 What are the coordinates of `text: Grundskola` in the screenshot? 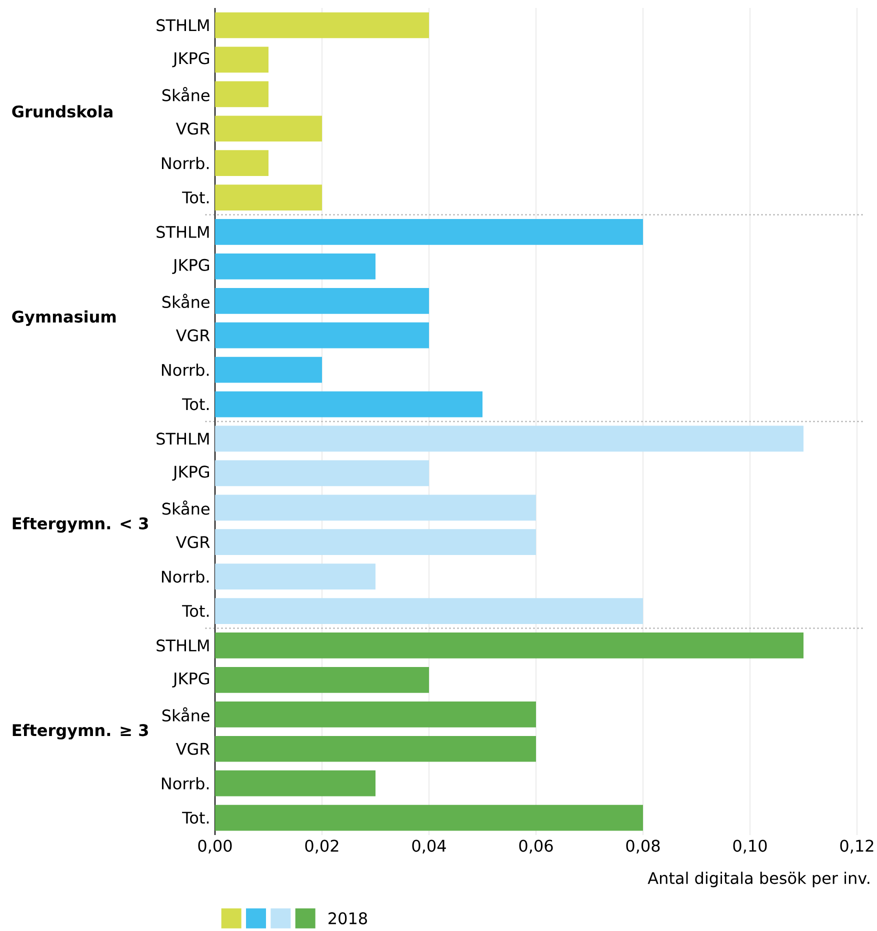 It's located at (62, 111).